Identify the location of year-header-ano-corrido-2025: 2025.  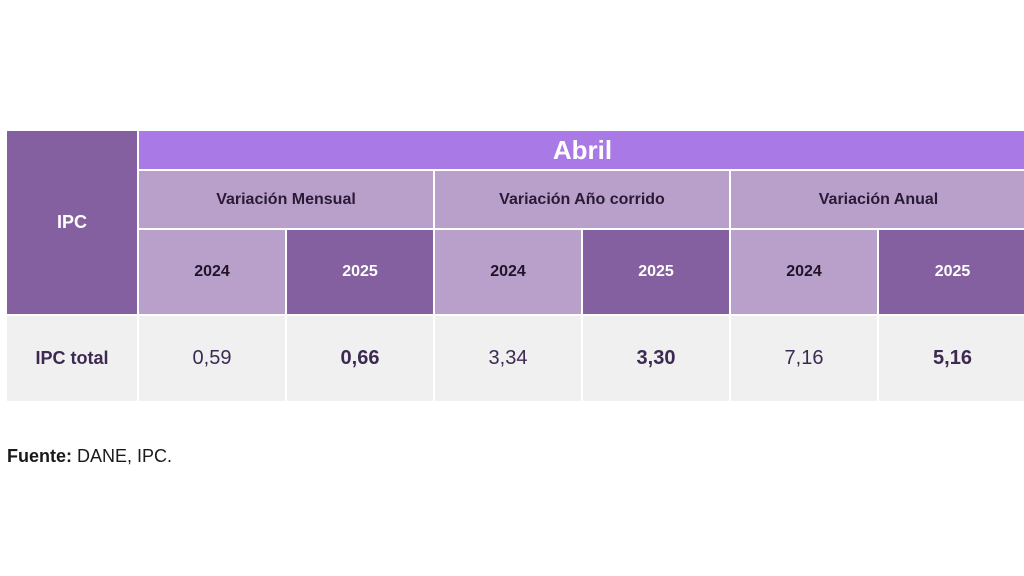
(656, 272).